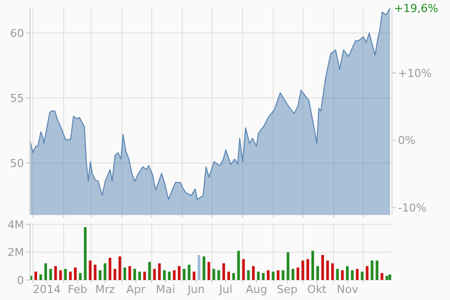 The width and height of the screenshot is (450, 300). I want to click on annotation: +19,6%, so click(416, 9).